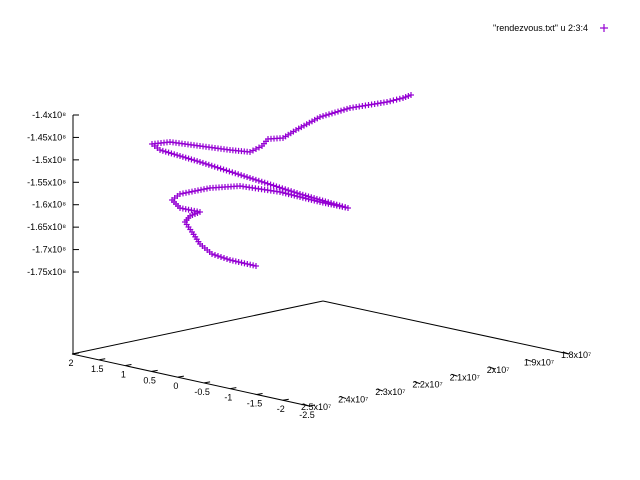  Describe the element at coordinates (149, 380) in the screenshot. I see `y-tick-label: 0.5` at that location.